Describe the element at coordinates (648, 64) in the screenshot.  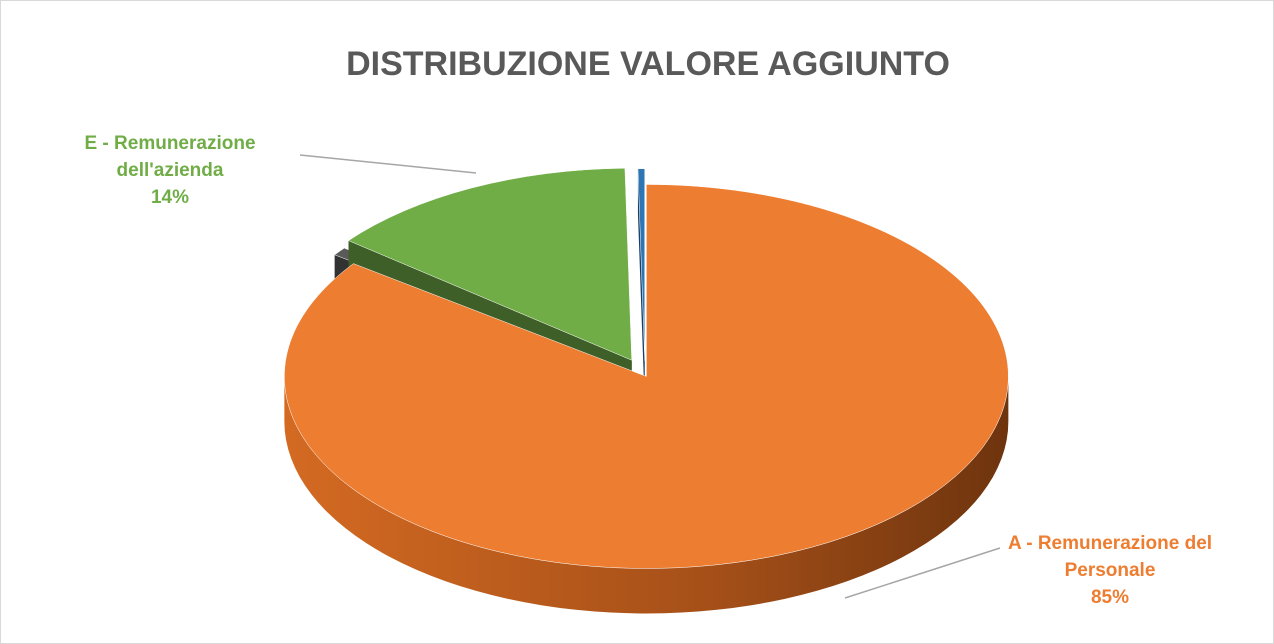
I see `chart-title: DISTRIBUZIONE VALORE AGGIUNTO` at that location.